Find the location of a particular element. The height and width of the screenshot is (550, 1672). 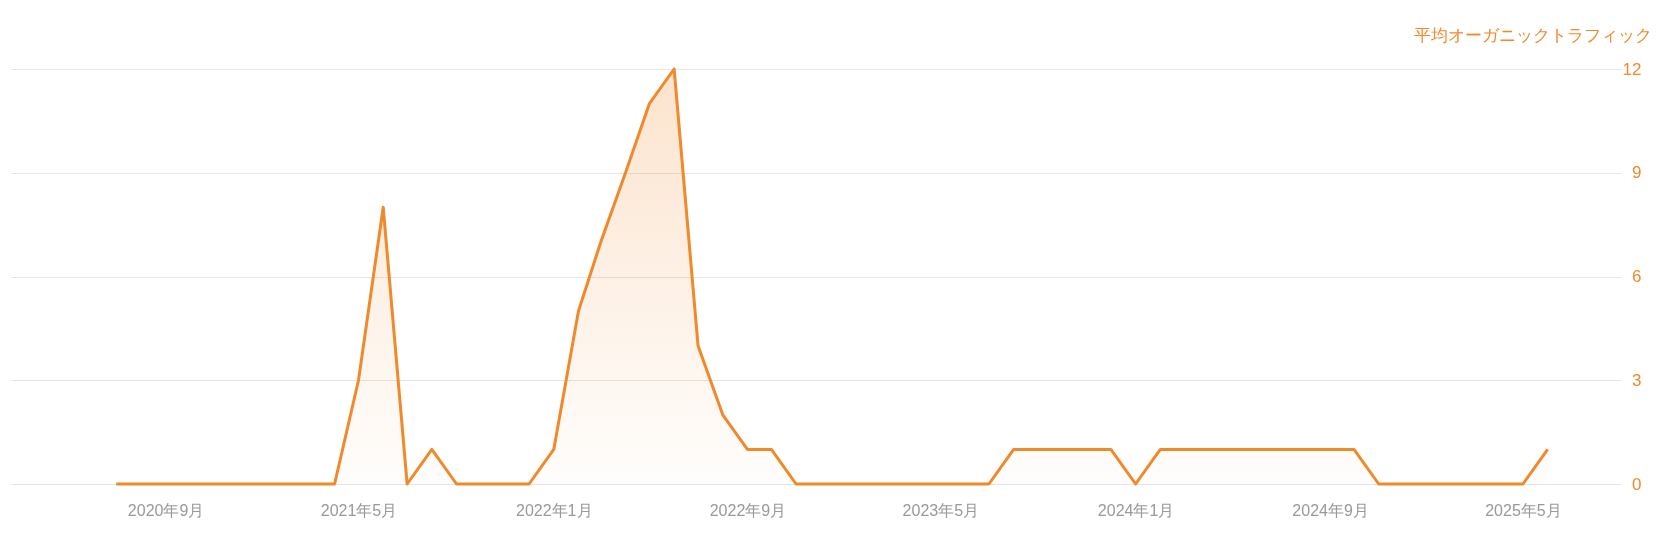

x-tick-label: 2024年1月 is located at coordinates (1136, 510).